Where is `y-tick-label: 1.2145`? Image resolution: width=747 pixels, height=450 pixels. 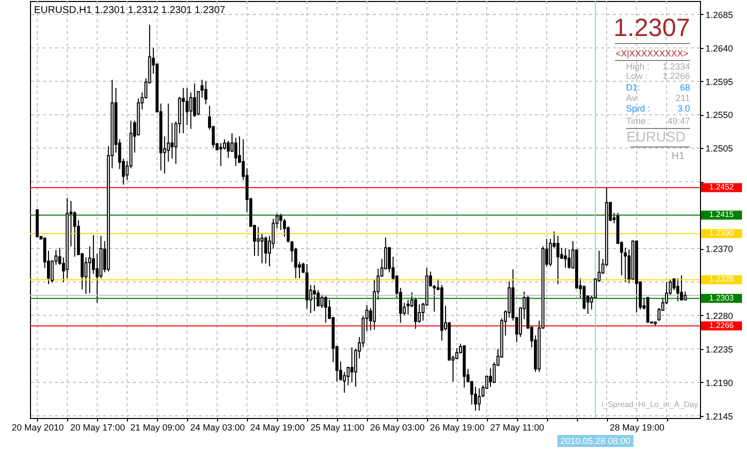
y-tick-label: 1.2145 is located at coordinates (720, 416).